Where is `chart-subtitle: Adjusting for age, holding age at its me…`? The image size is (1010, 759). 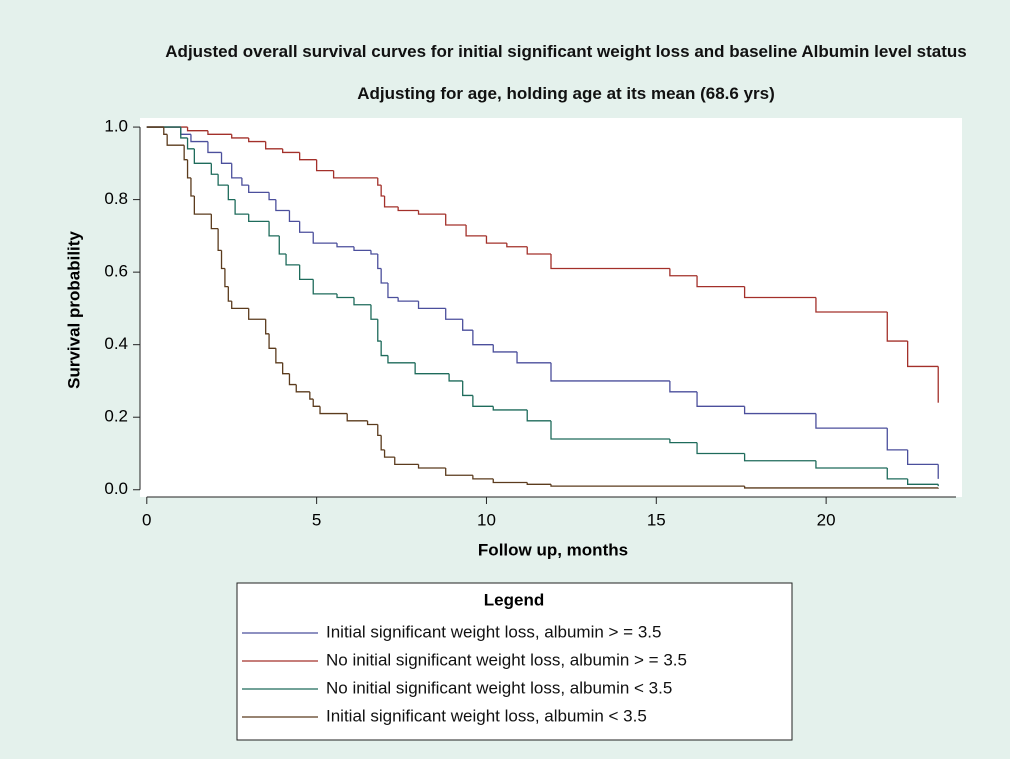
chart-subtitle: Adjusting for age, holding age at its me… is located at coordinates (566, 93).